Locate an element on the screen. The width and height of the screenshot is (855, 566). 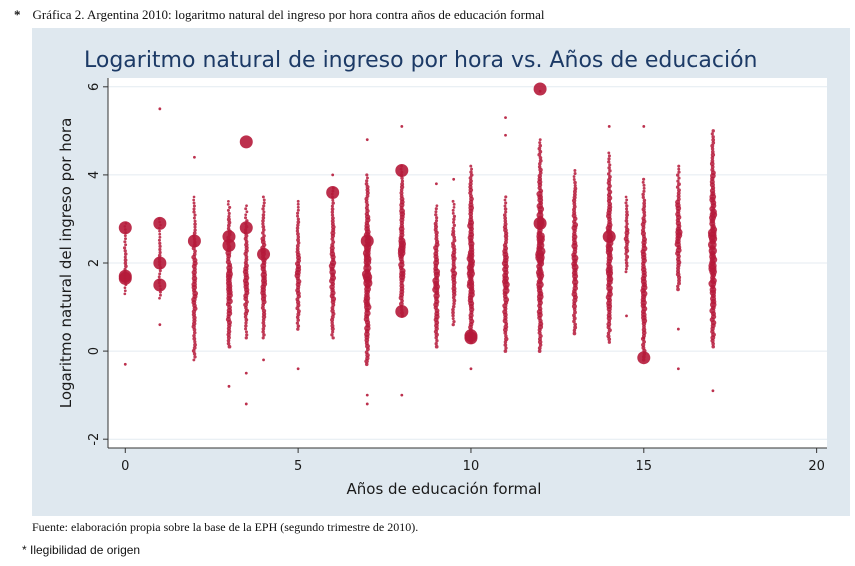
x-tick-label: 15 is located at coordinates (644, 466).